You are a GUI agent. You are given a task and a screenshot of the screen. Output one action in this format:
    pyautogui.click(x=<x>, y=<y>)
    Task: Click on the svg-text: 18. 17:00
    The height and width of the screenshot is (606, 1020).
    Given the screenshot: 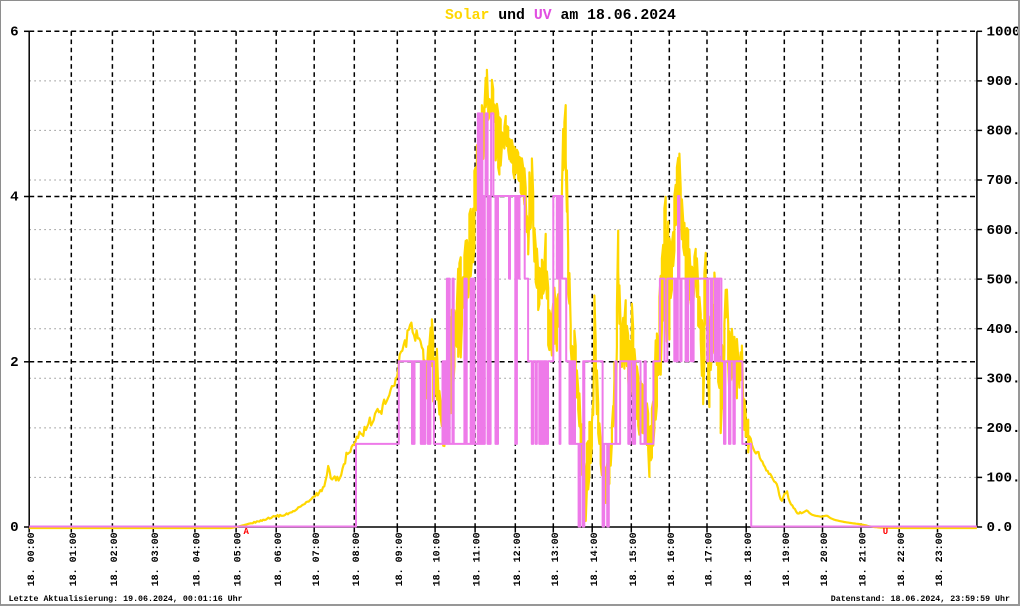 What is the action you would take?
    pyautogui.click(x=710, y=559)
    